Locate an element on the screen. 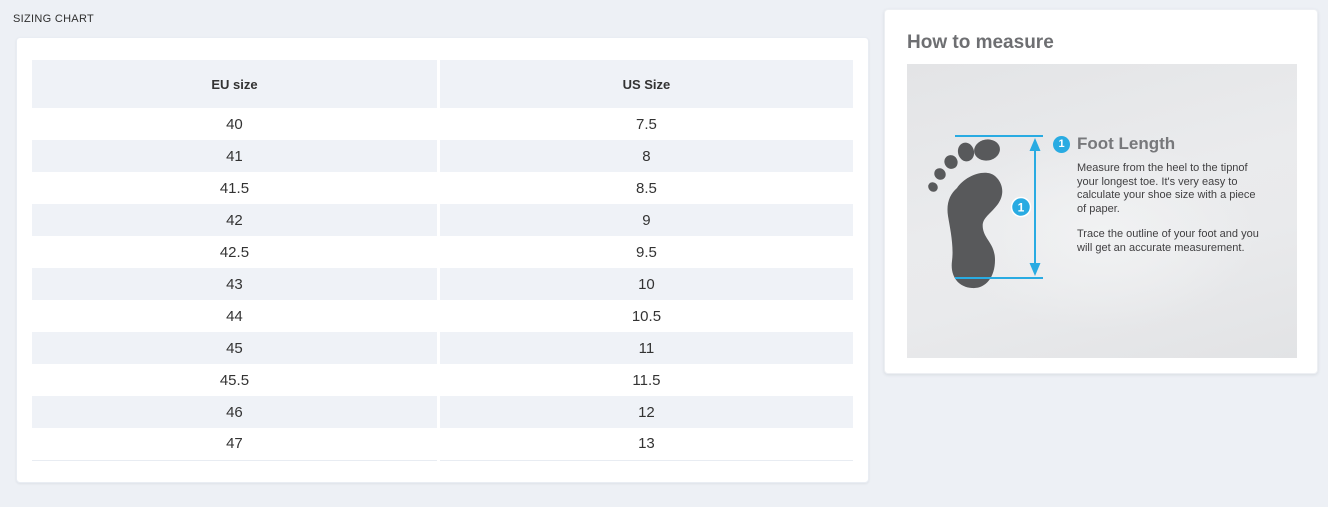 Image resolution: width=1328 pixels, height=507 pixels. footprint-diagram-svg: 1 is located at coordinates (985, 212).